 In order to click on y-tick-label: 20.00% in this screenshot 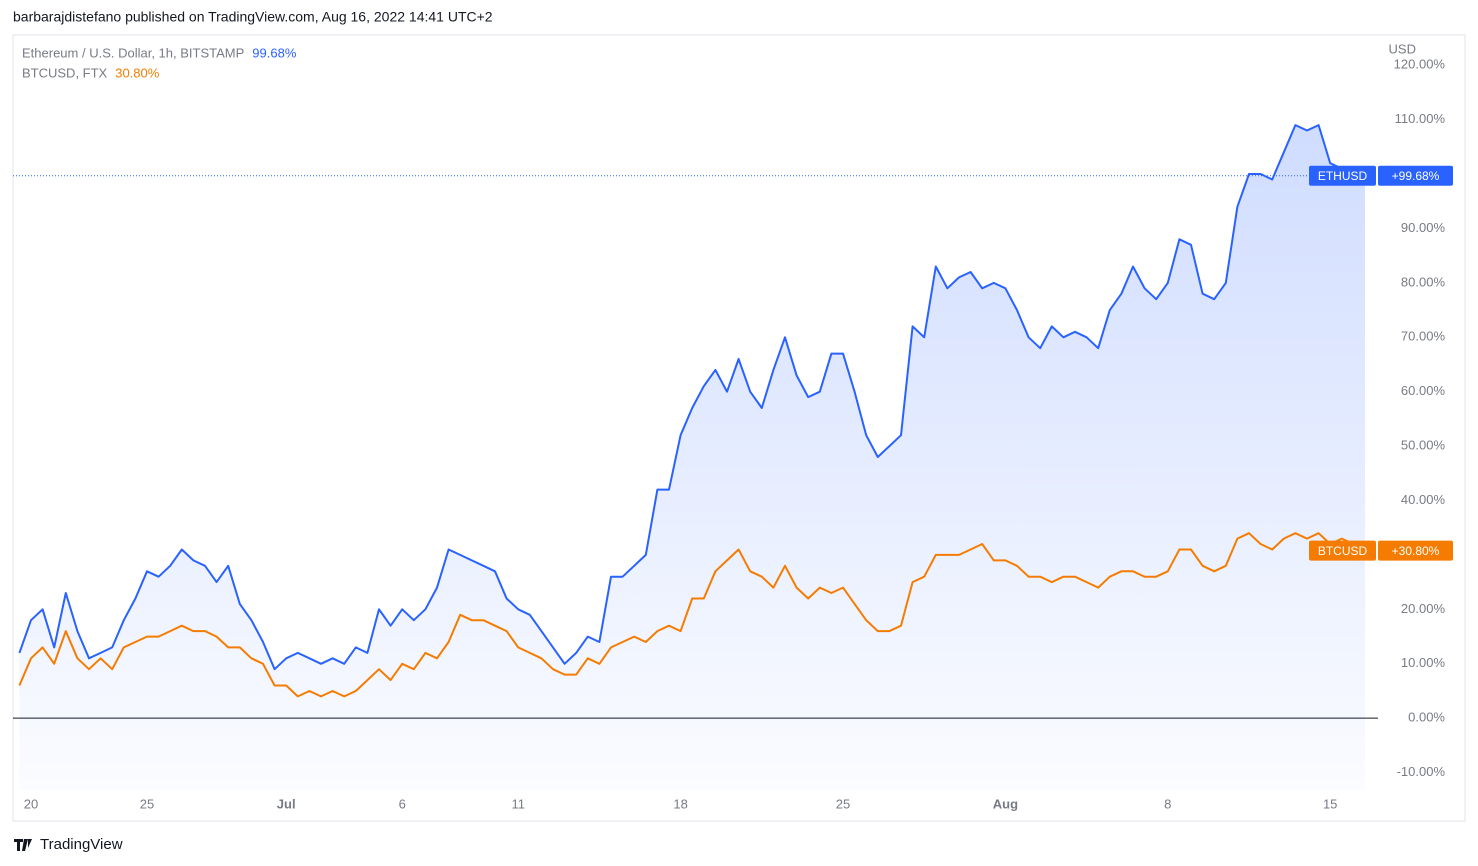, I will do `click(1423, 608)`.